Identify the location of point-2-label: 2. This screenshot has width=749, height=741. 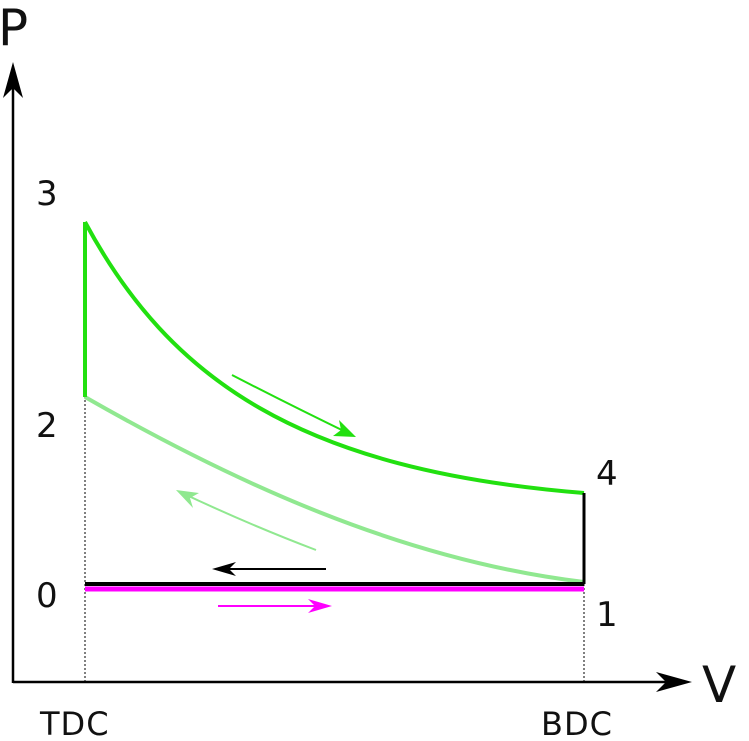
(47, 426).